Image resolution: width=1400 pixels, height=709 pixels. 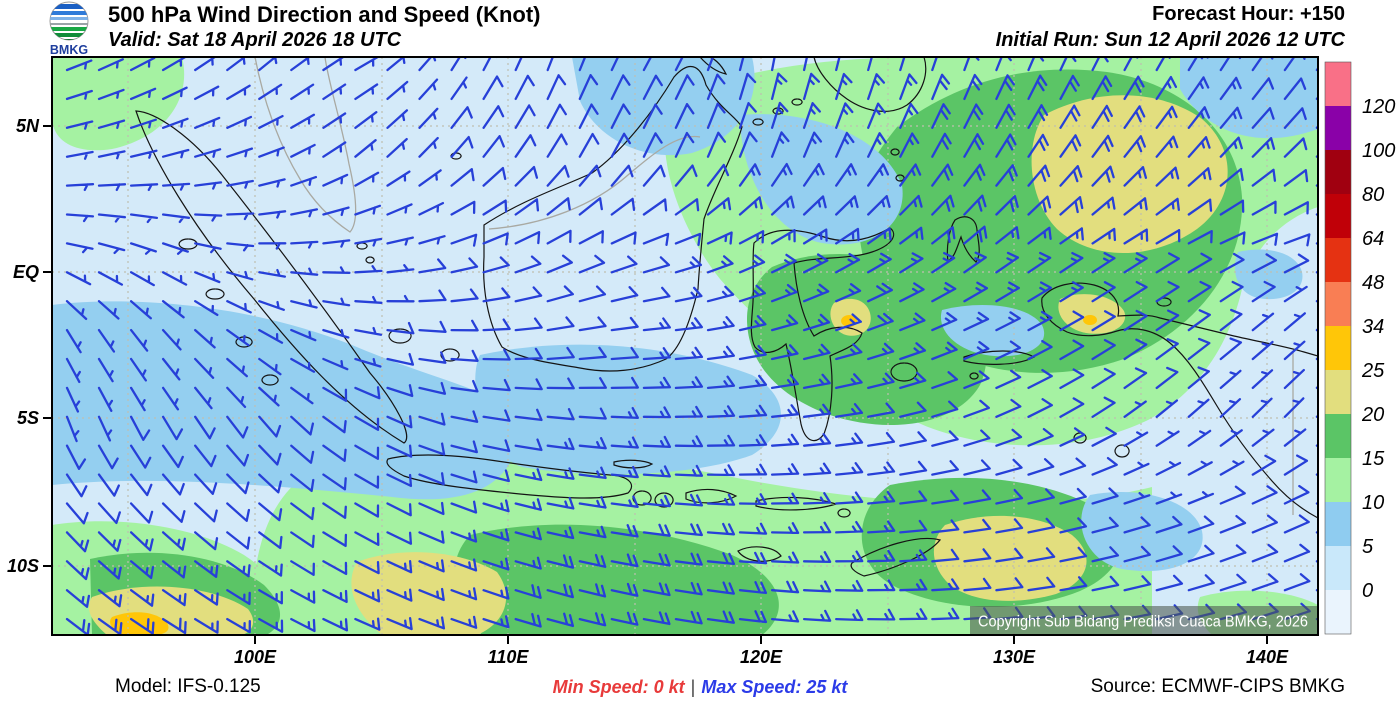 I want to click on colorbar-tick-label: 20, so click(x=1372, y=415).